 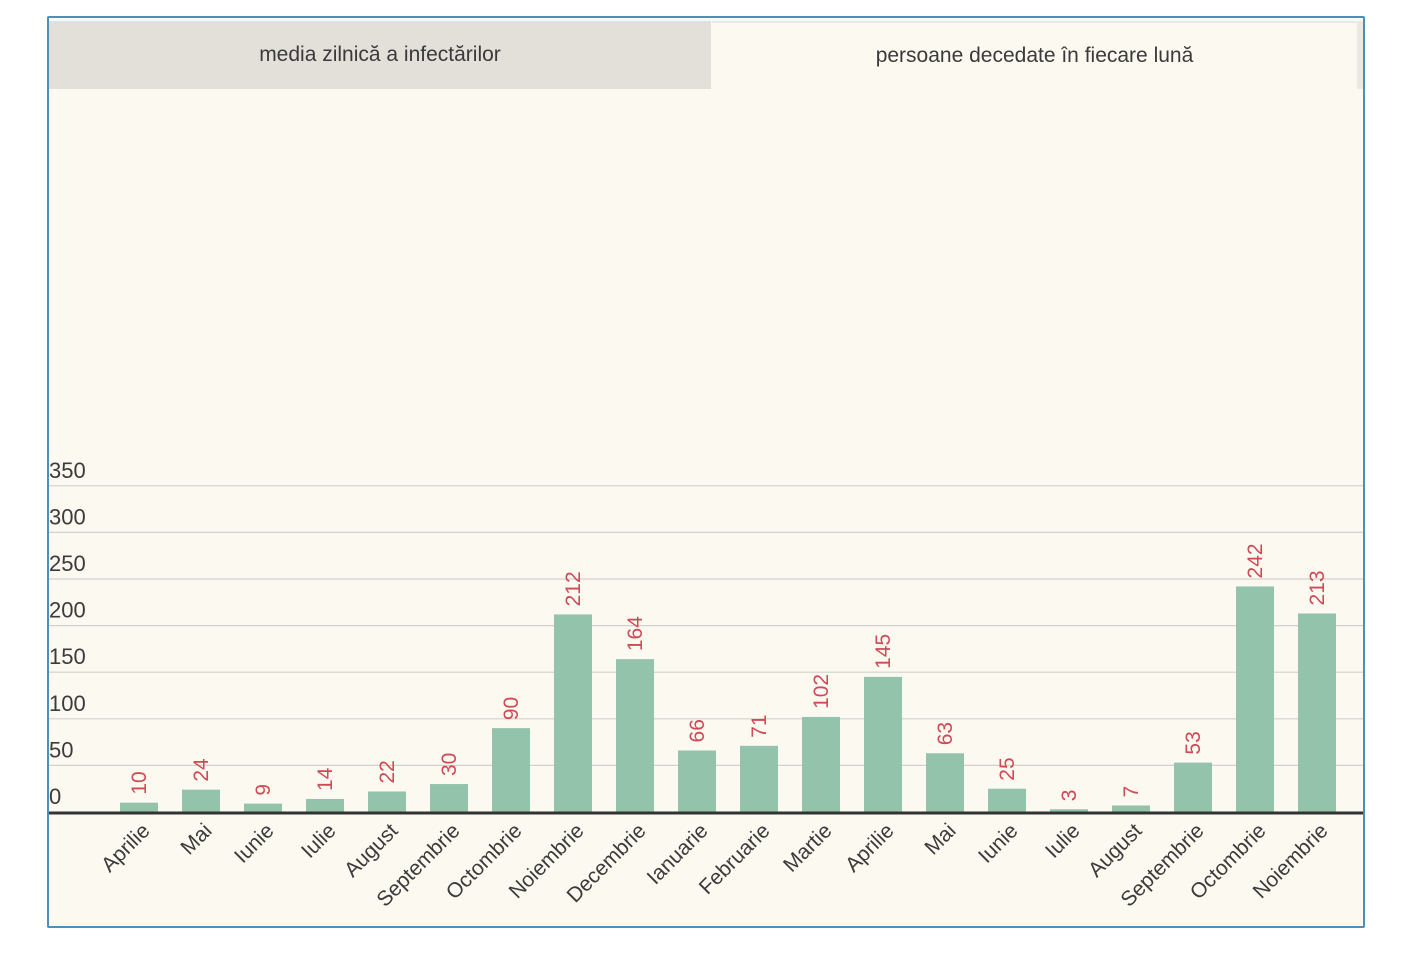 I want to click on value-label: 164, so click(x=635, y=633).